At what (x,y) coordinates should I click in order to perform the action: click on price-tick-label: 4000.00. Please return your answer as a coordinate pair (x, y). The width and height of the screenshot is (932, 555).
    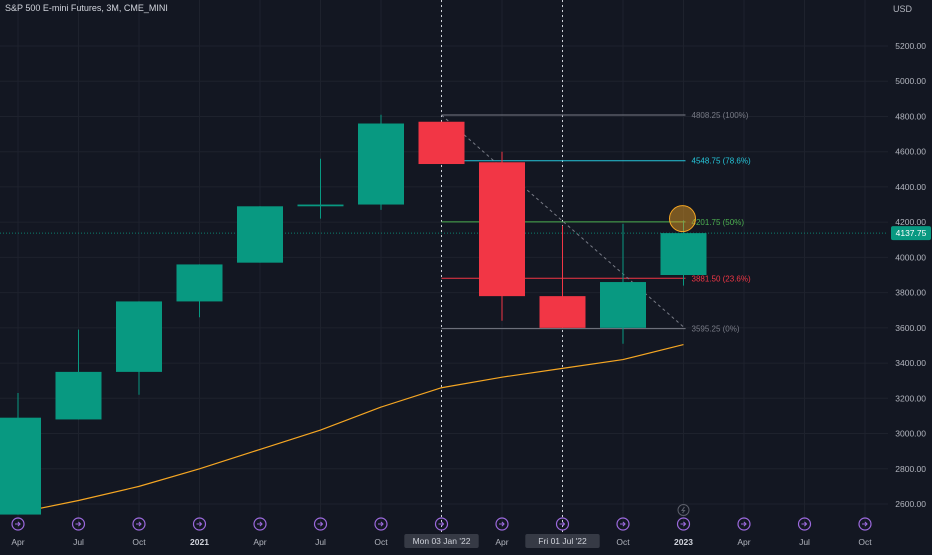
    Looking at the image, I should click on (910, 257).